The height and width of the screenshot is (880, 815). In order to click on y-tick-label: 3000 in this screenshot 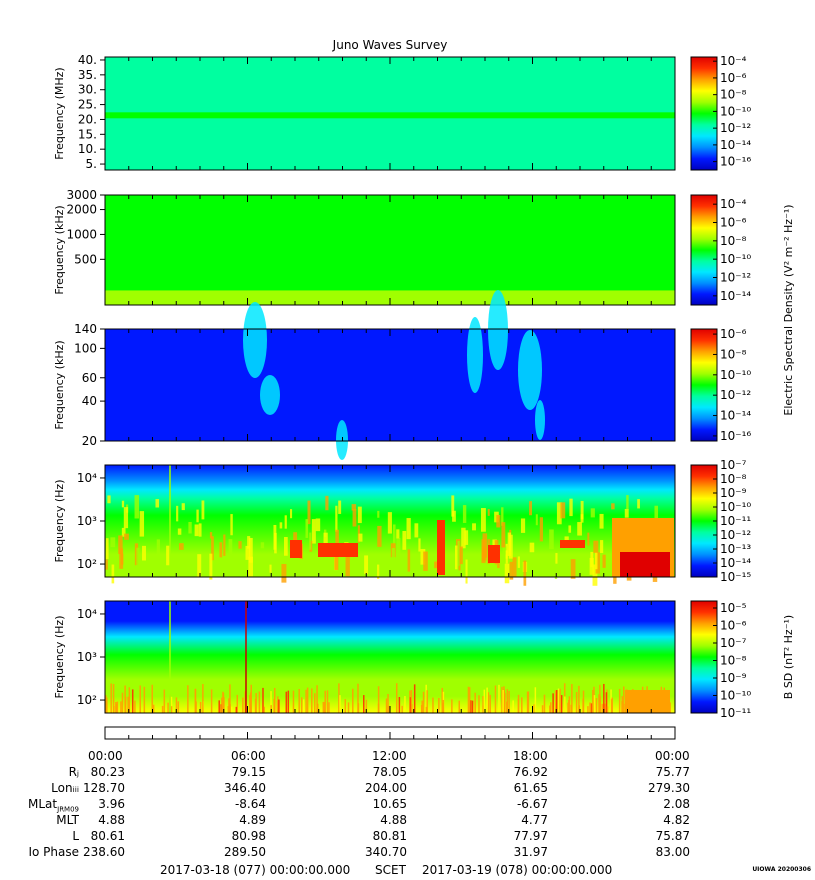, I will do `click(81, 195)`.